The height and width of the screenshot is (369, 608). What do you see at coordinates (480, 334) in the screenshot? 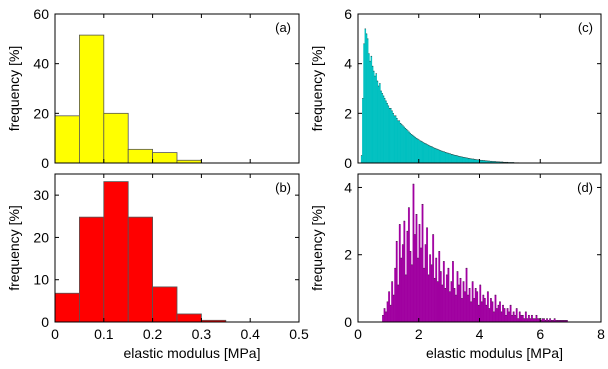
I see `x-tick-label: 4` at bounding box center [480, 334].